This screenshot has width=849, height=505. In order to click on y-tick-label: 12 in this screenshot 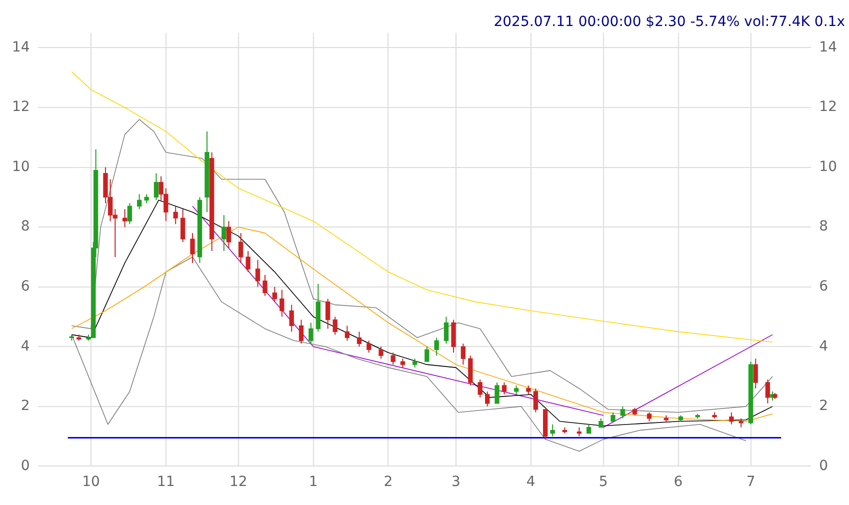, I will do `click(21, 107)`.